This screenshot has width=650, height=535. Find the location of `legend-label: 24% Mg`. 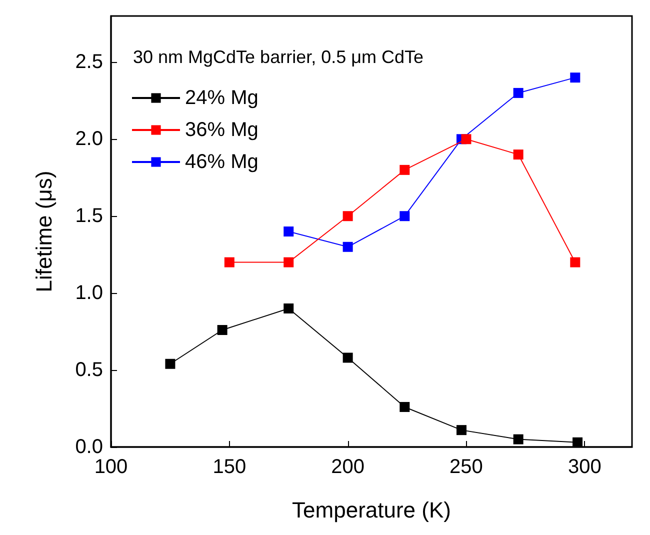

legend-label: 24% Mg is located at coordinates (221, 98).